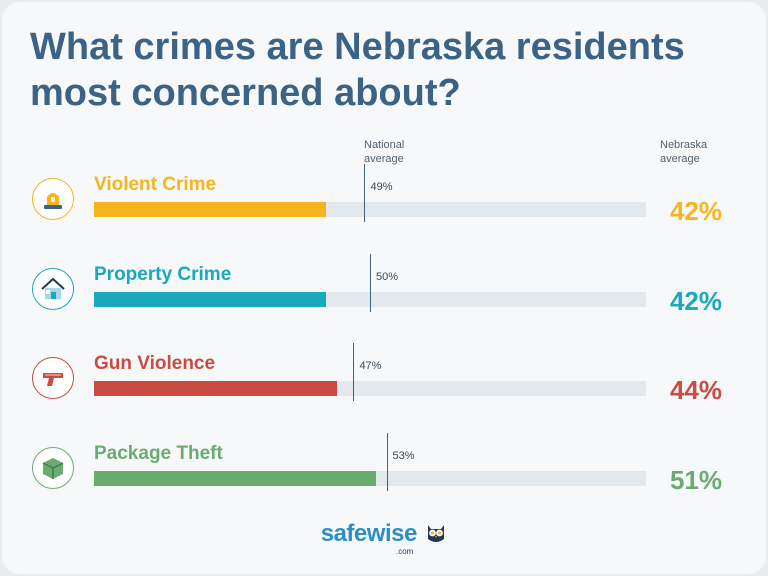 The height and width of the screenshot is (576, 768). Describe the element at coordinates (405, 551) in the screenshot. I see `logo-suffix: .com` at that location.